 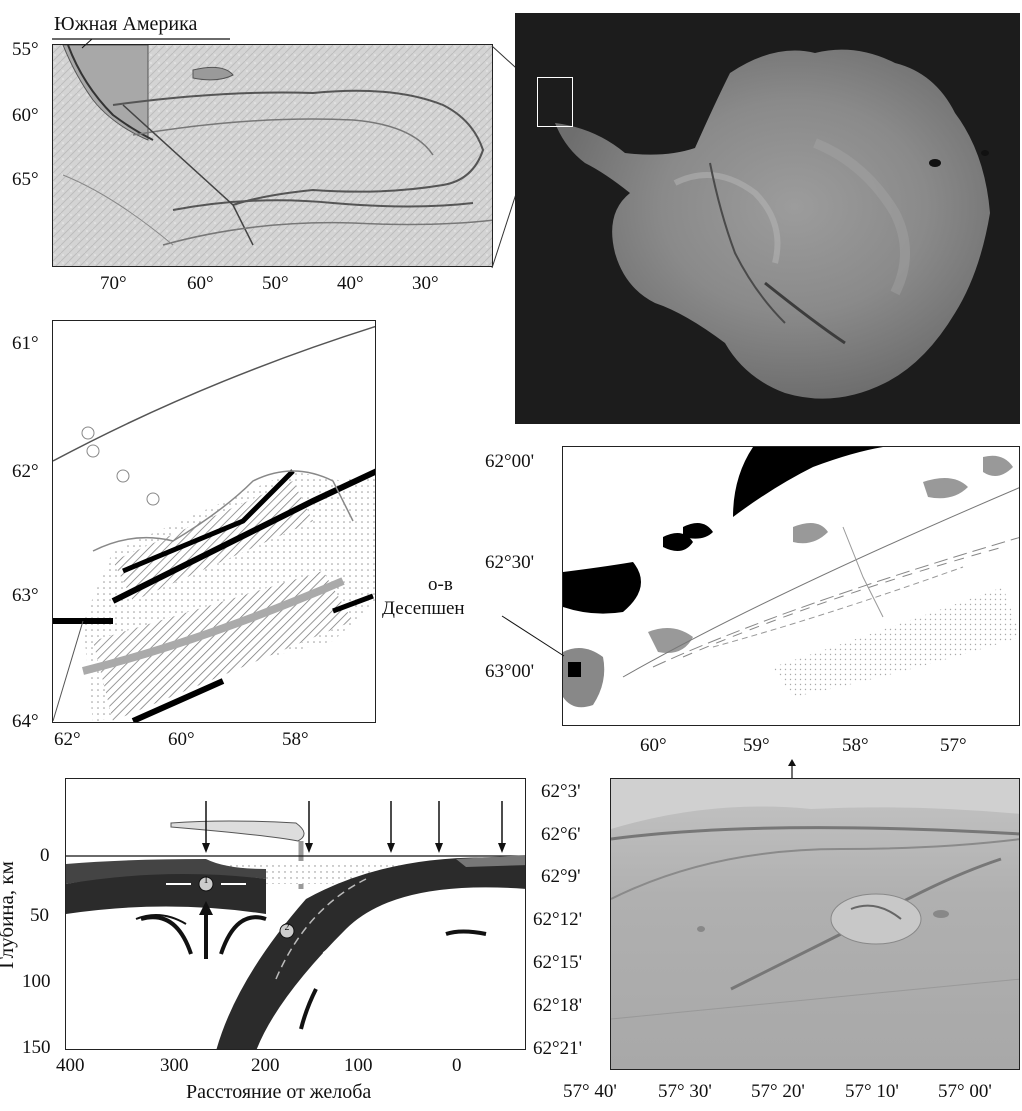 I want to click on map-a-frame, so click(x=272, y=155).